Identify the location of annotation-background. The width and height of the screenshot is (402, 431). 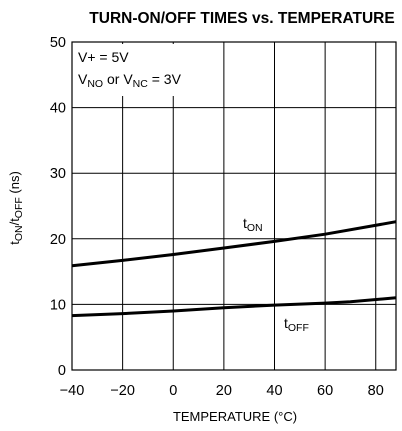
(134, 70).